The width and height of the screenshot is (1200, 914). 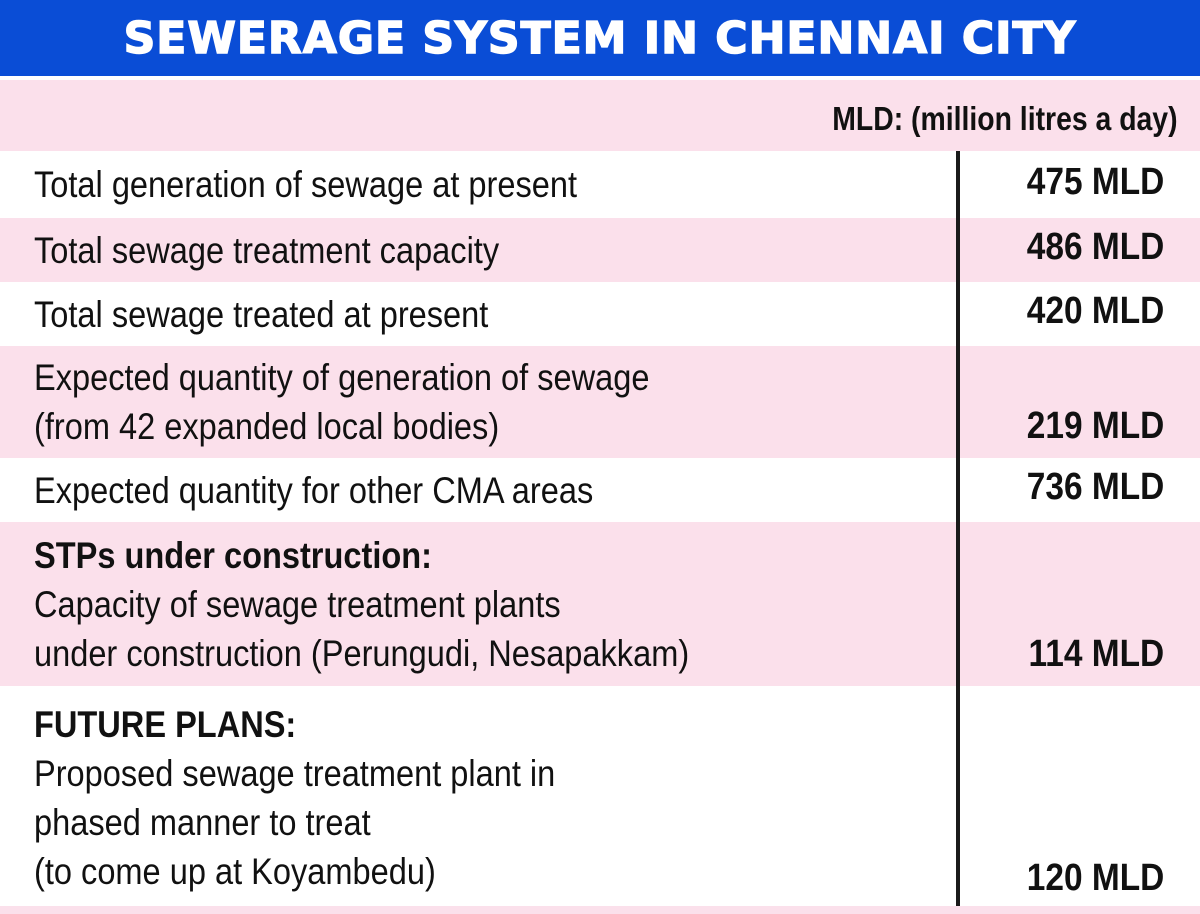 What do you see at coordinates (165, 724) in the screenshot?
I see `section-heading: FUTURE PLANS:` at bounding box center [165, 724].